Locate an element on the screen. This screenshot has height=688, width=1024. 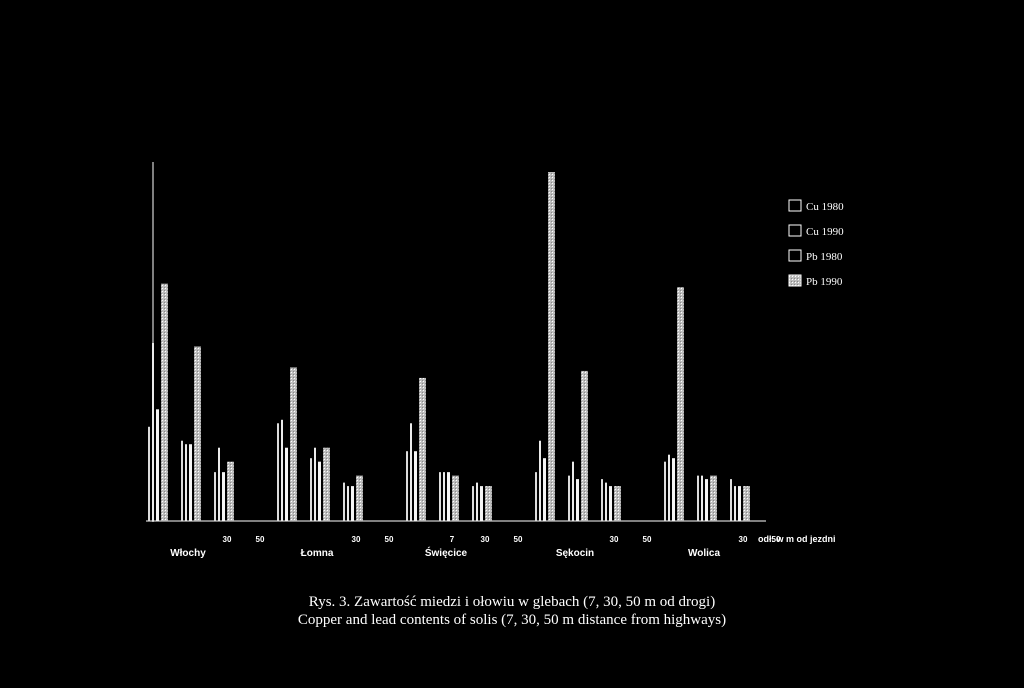
bar-pb-1980-group4-30m is located at coordinates (577, 500).